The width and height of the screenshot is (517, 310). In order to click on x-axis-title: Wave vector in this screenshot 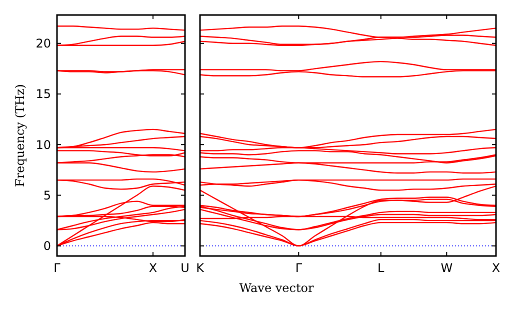, I will do `click(276, 288)`.